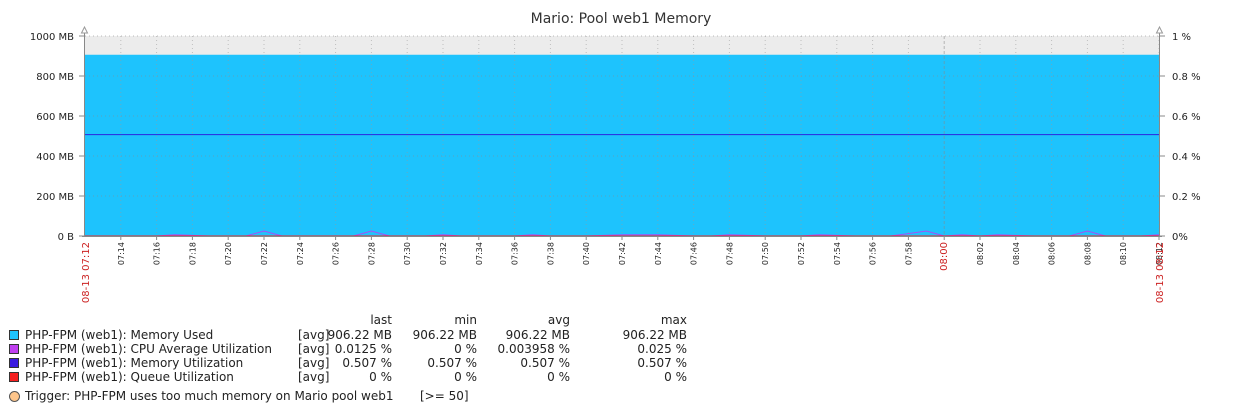  What do you see at coordinates (86, 272) in the screenshot?
I see `x-range-start-label: 08-13 07:12` at bounding box center [86, 272].